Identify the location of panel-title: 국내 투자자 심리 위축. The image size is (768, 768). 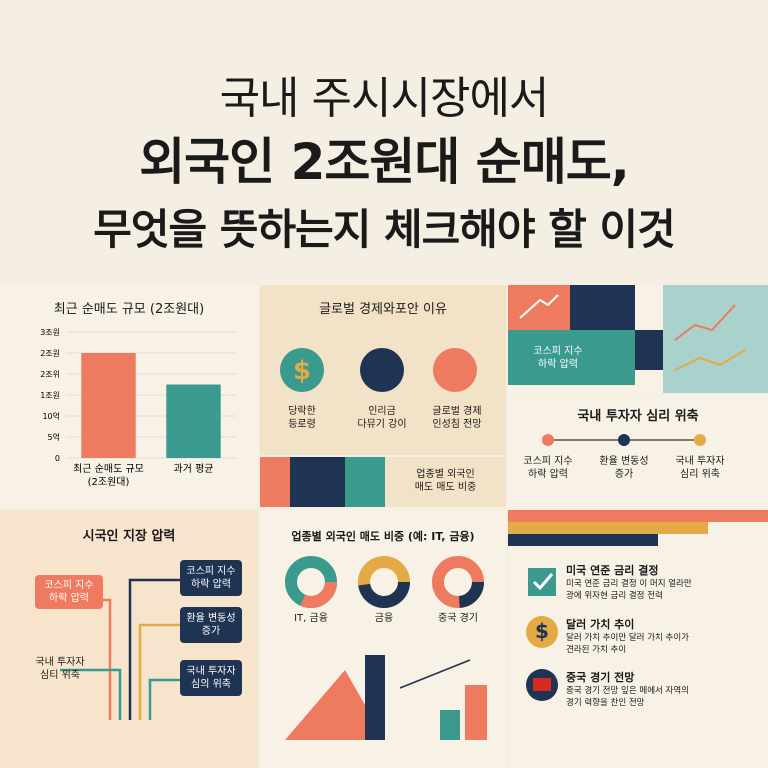
(638, 416).